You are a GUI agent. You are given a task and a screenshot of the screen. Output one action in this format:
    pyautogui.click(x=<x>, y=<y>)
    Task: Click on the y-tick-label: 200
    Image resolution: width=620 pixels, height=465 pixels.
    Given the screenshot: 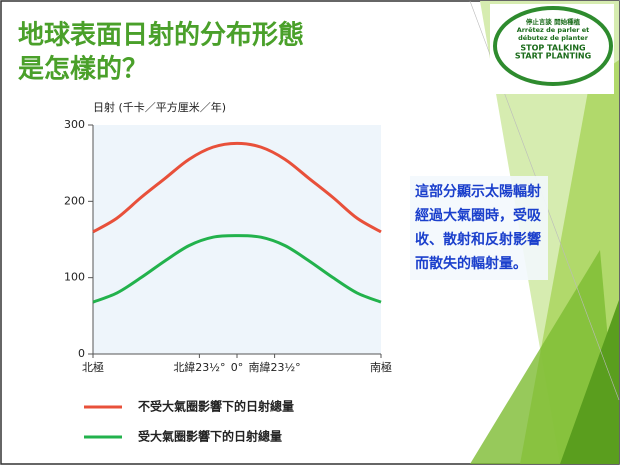 What is the action you would take?
    pyautogui.click(x=74, y=200)
    